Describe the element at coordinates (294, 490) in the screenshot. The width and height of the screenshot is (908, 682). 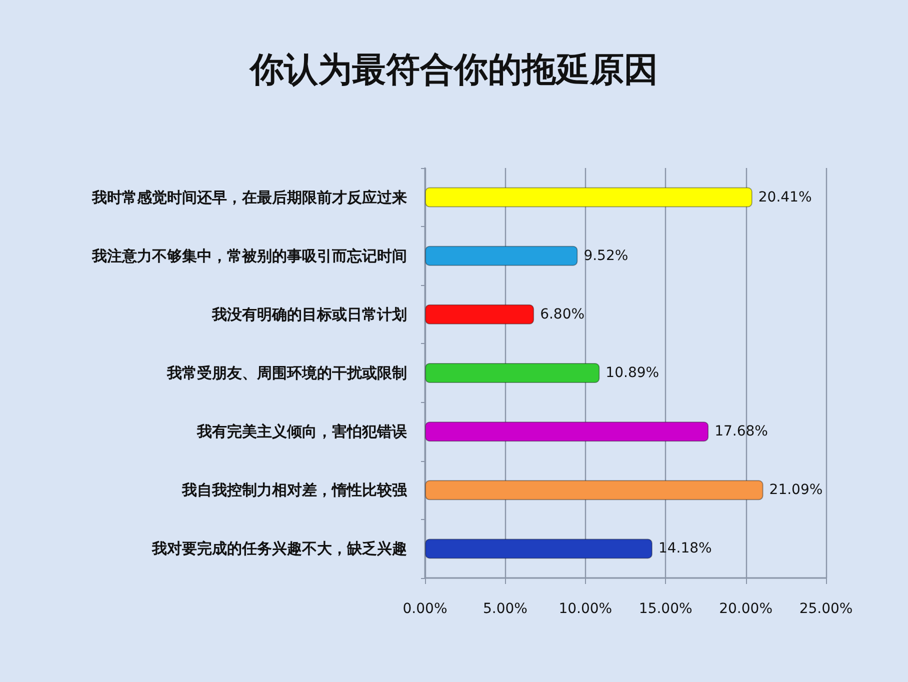
I see `y-tick-label: 我自我控制力相对差，惰性比较强` at that location.